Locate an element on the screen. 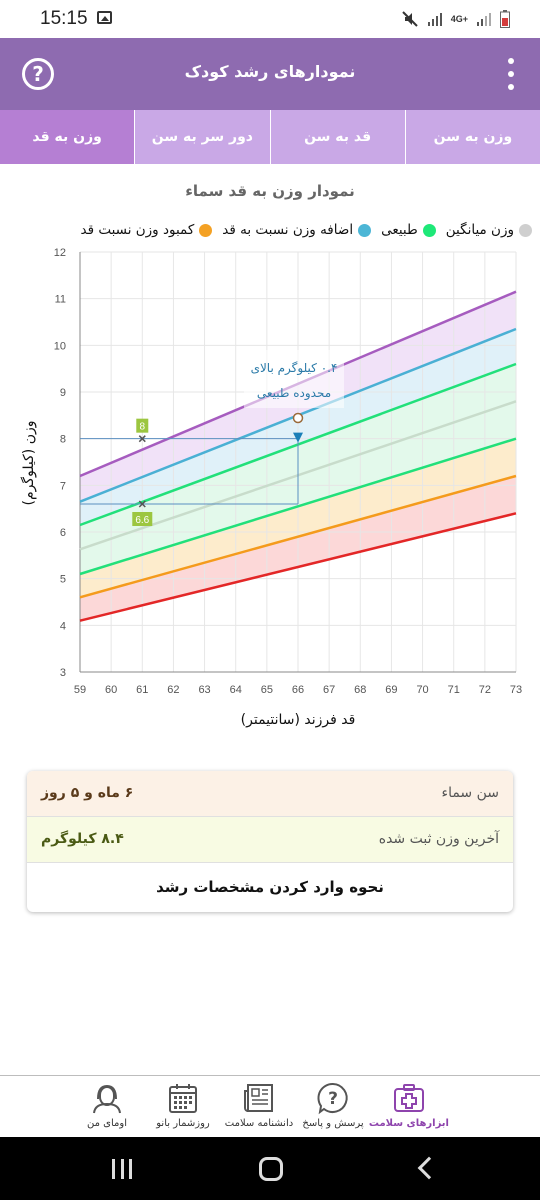  y-tick-label: 8 is located at coordinates (63, 440).